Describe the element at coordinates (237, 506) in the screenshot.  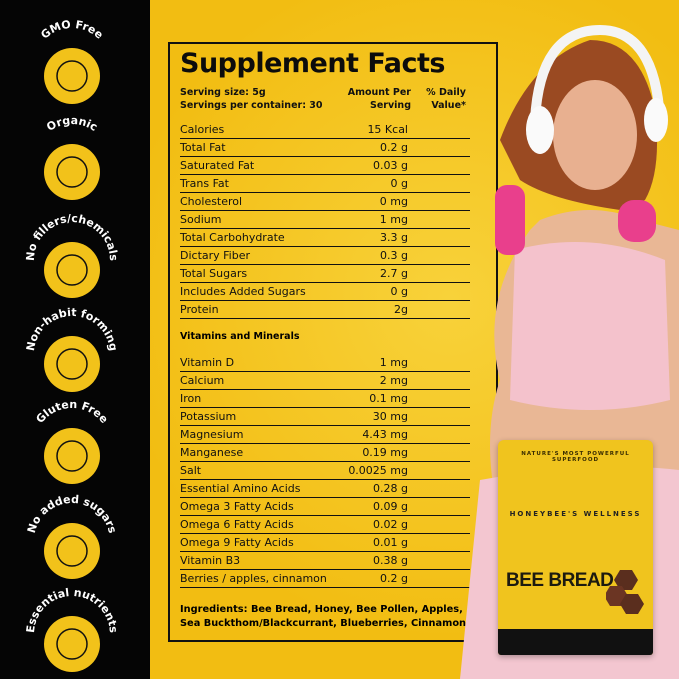
I see `nutrient-name: Omega 3 Fatty Acids` at that location.